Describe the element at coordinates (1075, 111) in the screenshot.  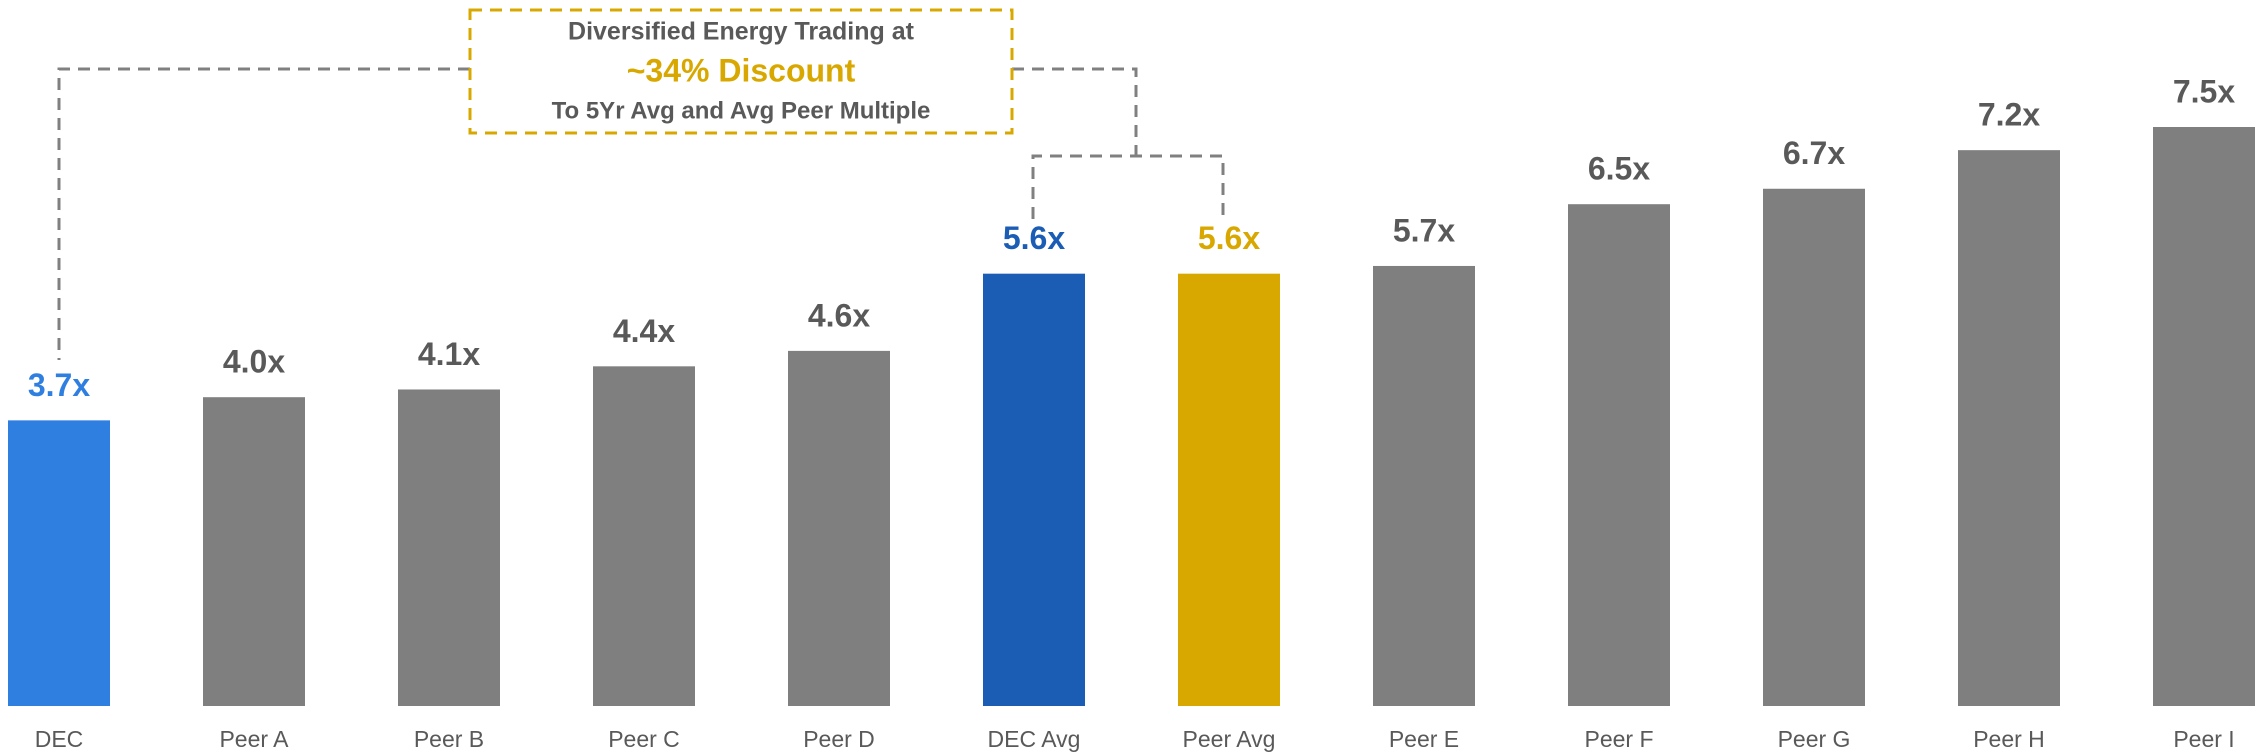
I see `connector-right` at that location.